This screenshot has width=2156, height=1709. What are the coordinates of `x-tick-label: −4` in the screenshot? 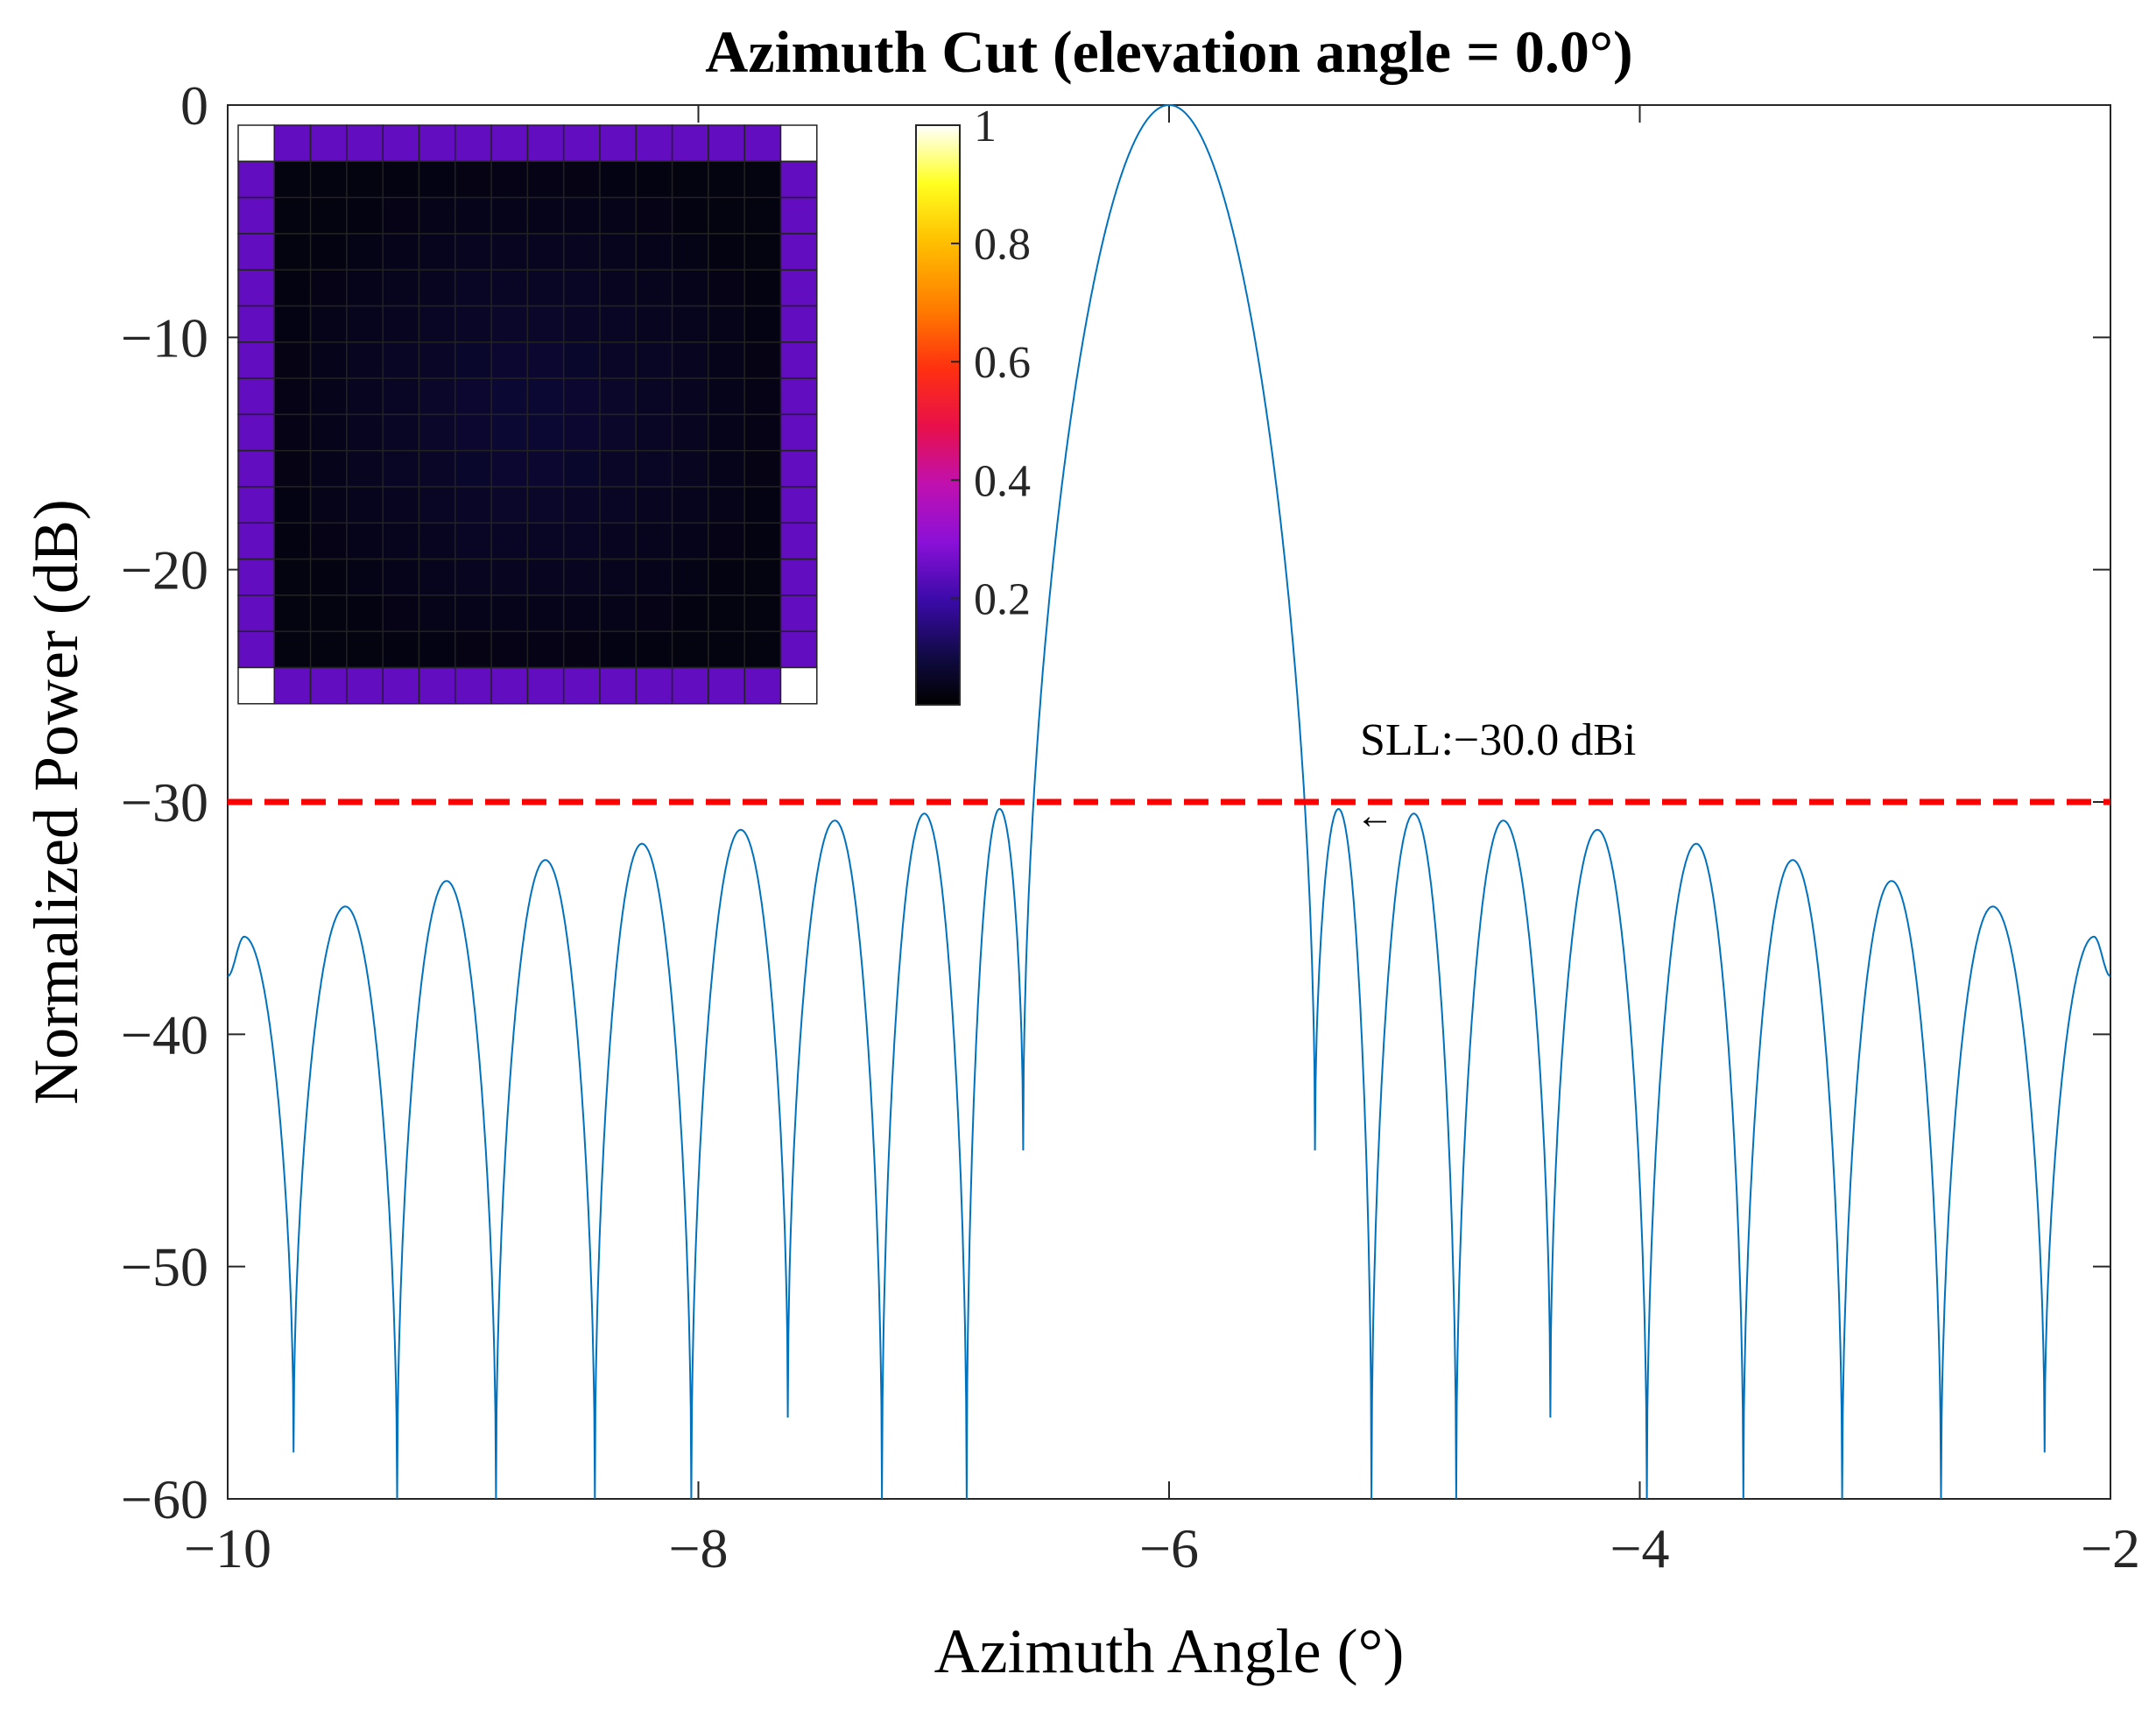 It's located at (1640, 1548).